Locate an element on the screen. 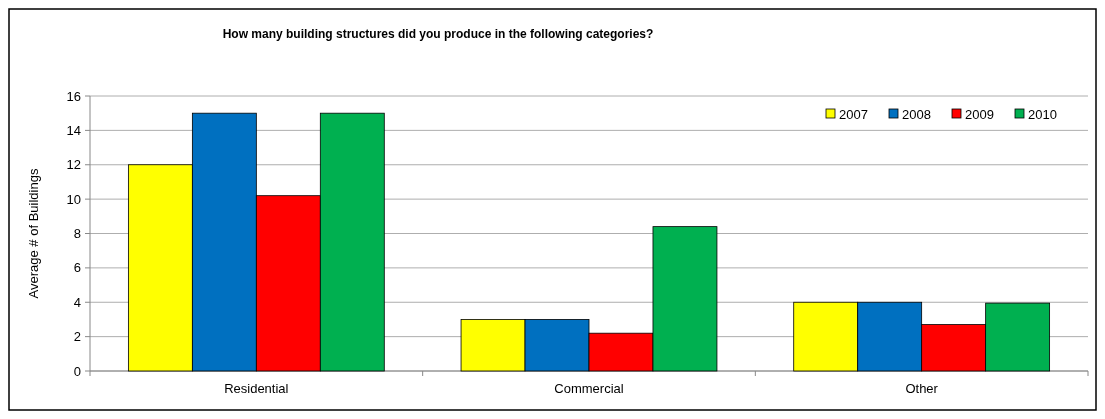  x-tick-label: Residential is located at coordinates (256, 388).